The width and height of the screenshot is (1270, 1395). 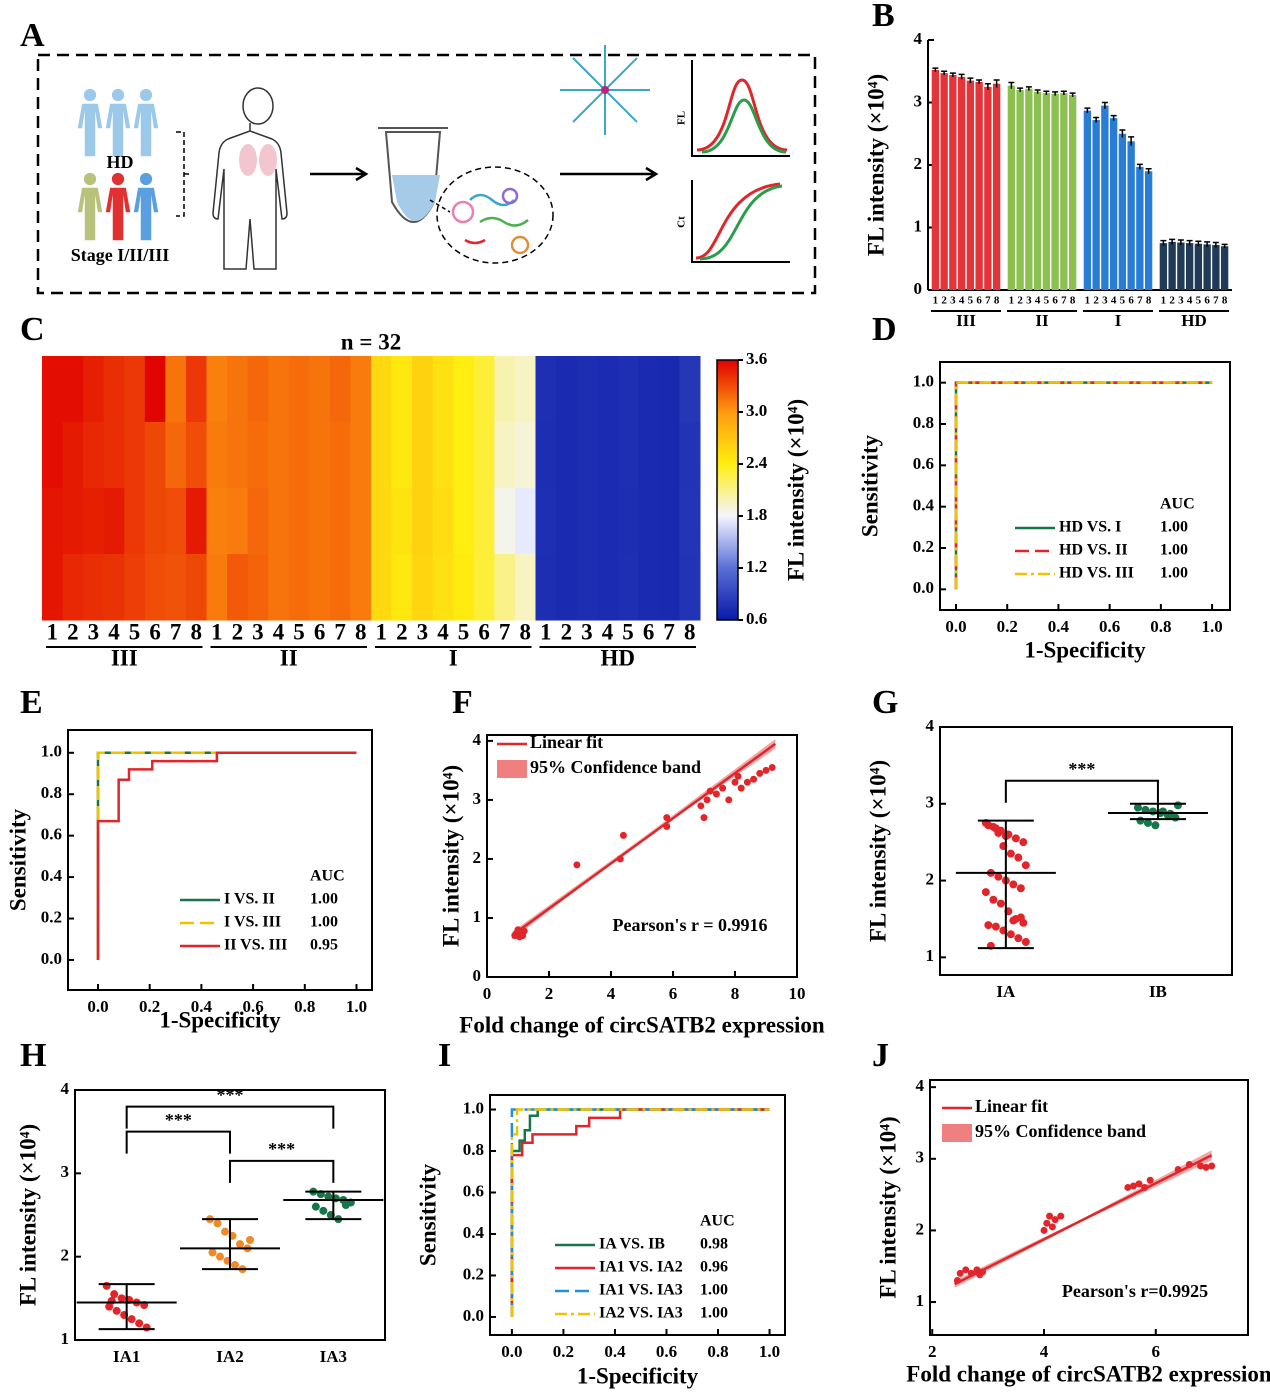 What do you see at coordinates (444, 1055) in the screenshot?
I see `panel-label: I` at bounding box center [444, 1055].